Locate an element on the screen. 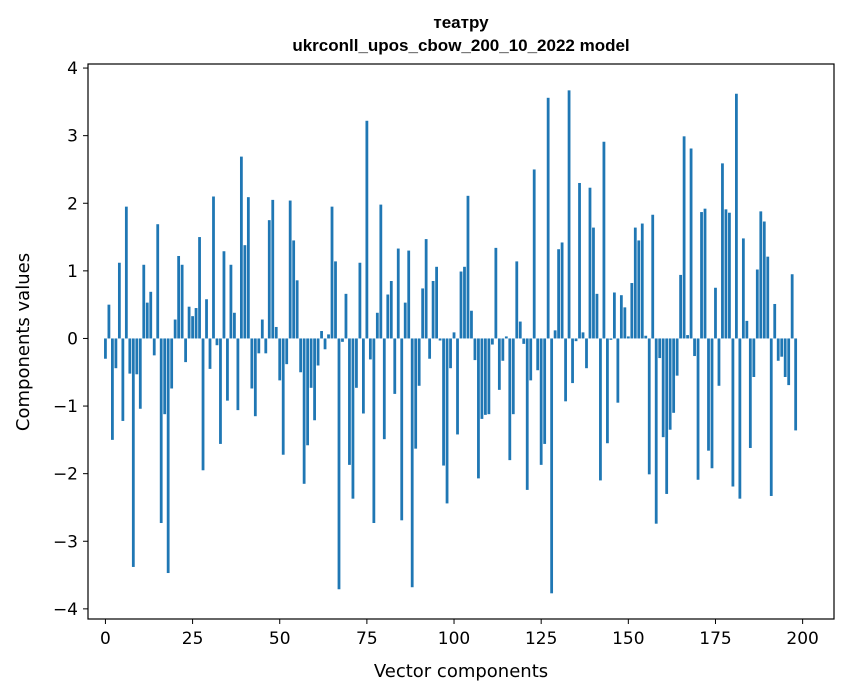 The width and height of the screenshot is (847, 696). chart-title-line1: театру is located at coordinates (461, 22).